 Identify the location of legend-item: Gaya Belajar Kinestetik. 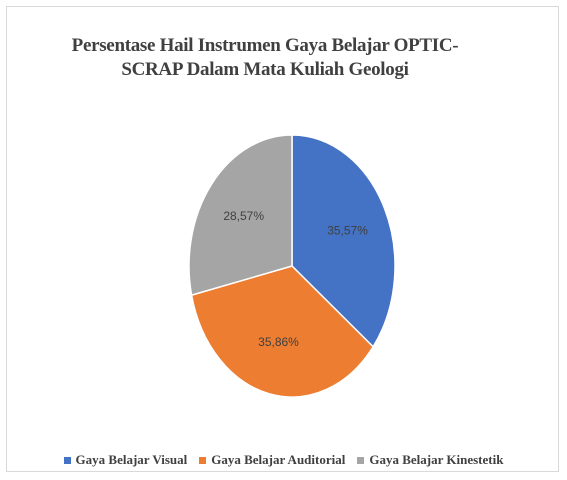
(430, 460).